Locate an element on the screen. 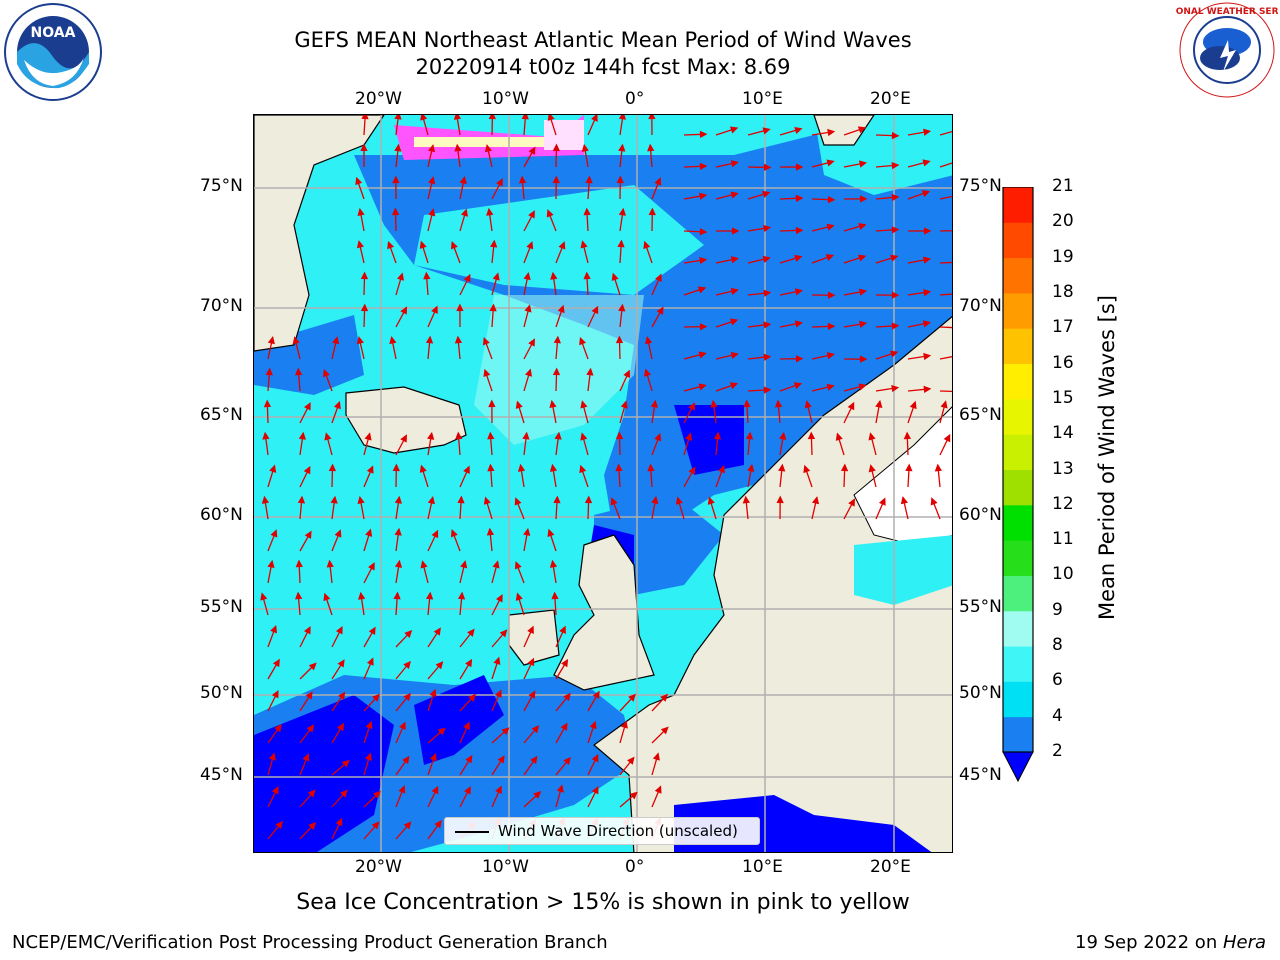 The width and height of the screenshot is (1280, 960). map-subtitle-forecast: 20220914 t00z 144h fcst Max: 8.69 is located at coordinates (603, 67).